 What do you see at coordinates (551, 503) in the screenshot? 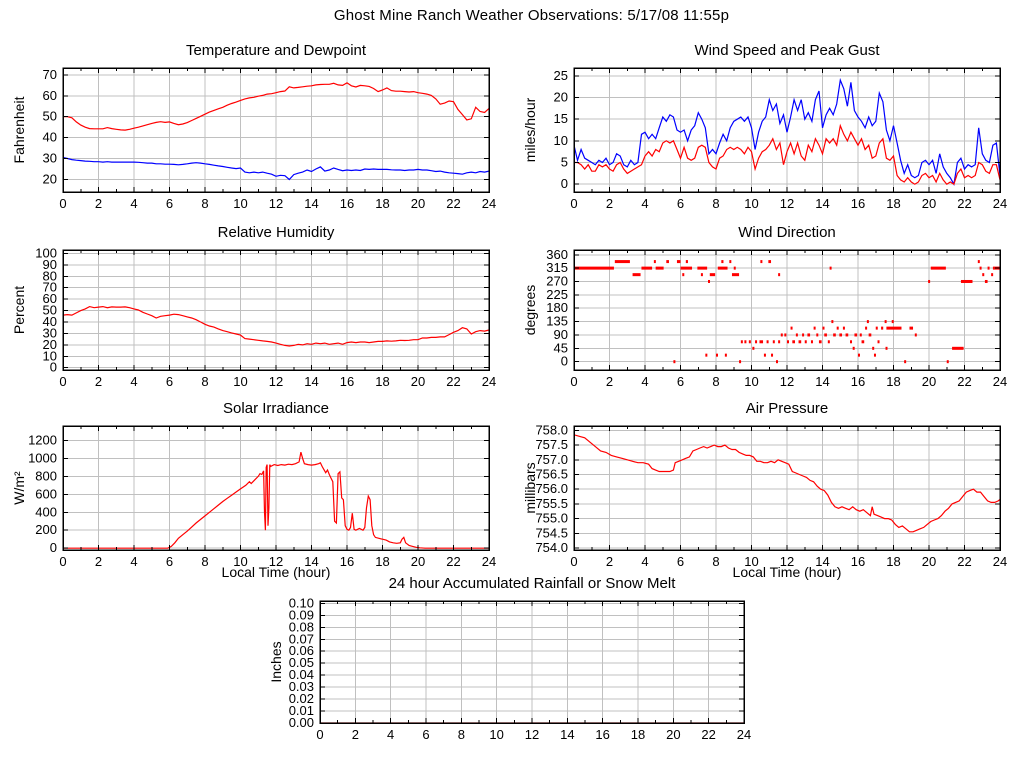
I see `svg-text: 755.5` at bounding box center [551, 503].